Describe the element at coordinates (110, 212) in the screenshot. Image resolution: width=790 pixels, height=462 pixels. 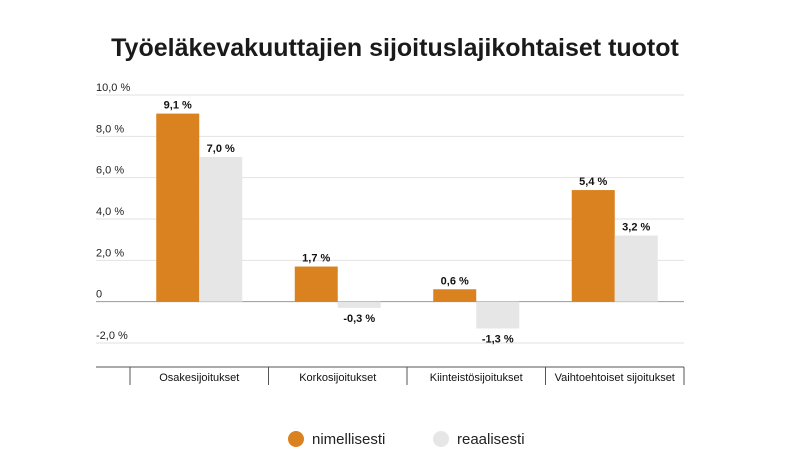
I see `y-tick-label: 4,0 %` at that location.